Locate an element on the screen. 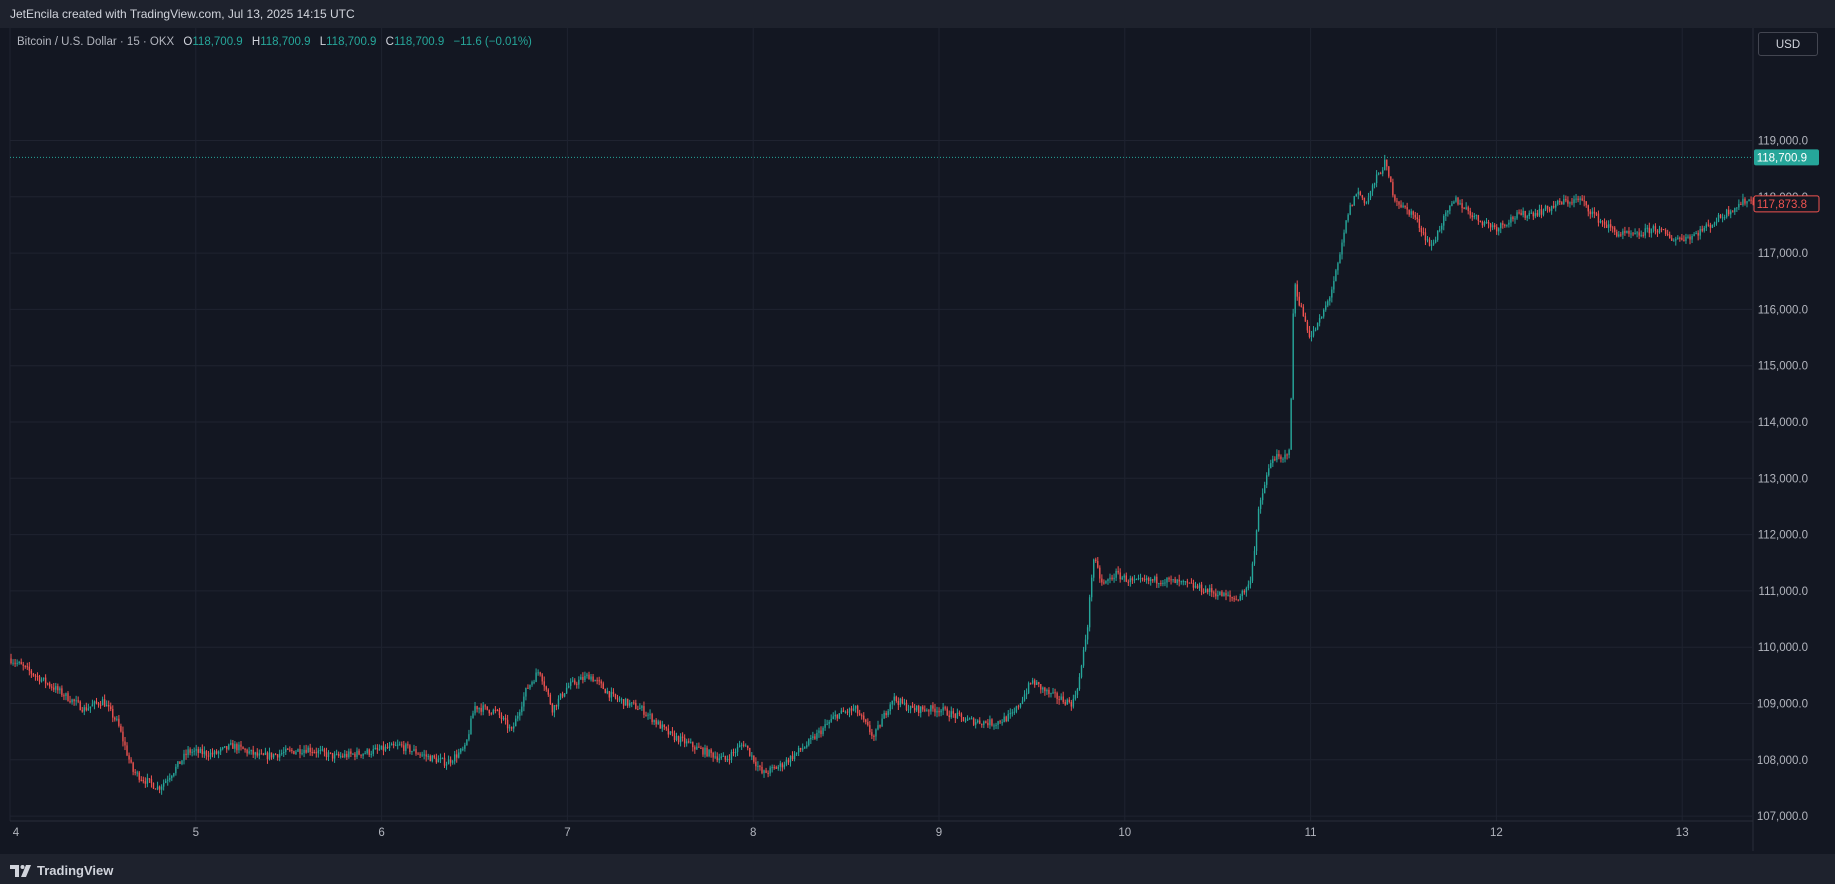  time-tick-label: 5 is located at coordinates (196, 833).